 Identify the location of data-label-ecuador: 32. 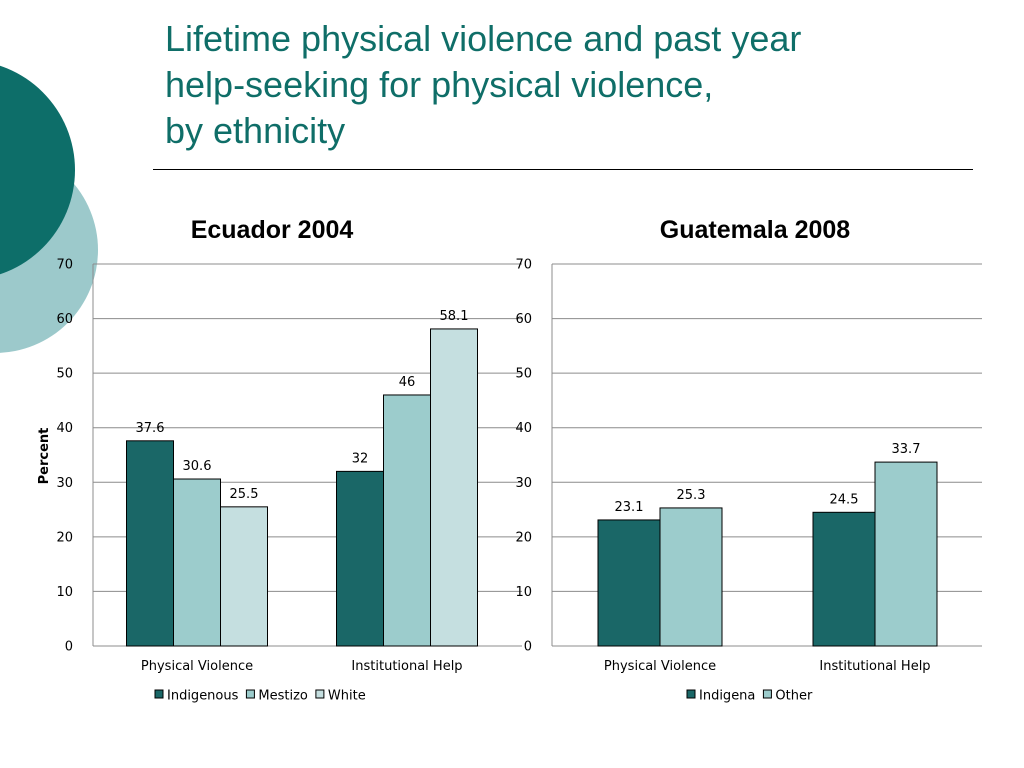
(360, 458).